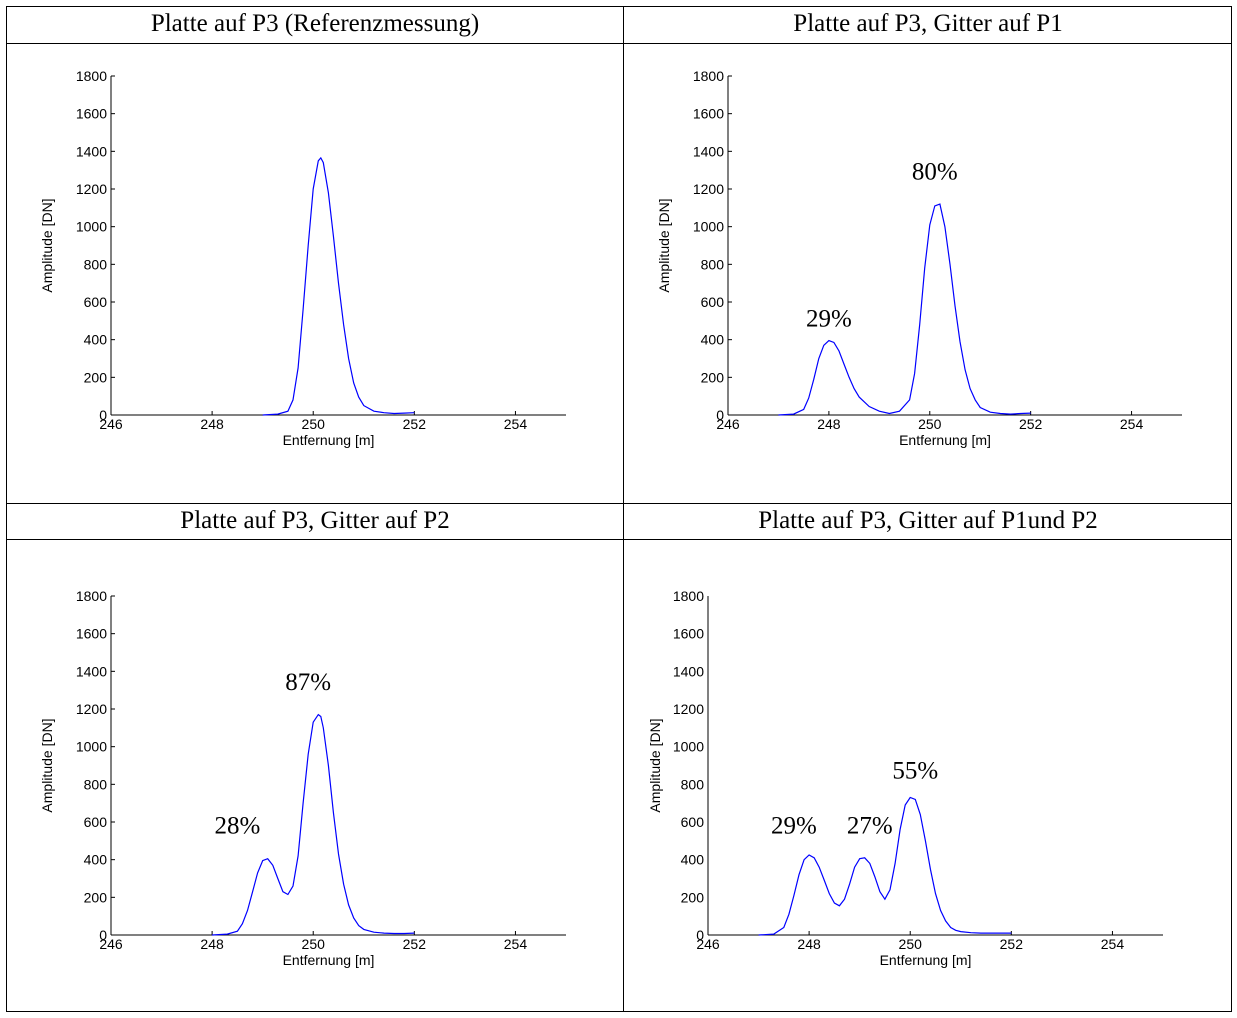 The image size is (1237, 1018). What do you see at coordinates (96, 264) in the screenshot?
I see `p1-y-tick-label: 800` at bounding box center [96, 264].